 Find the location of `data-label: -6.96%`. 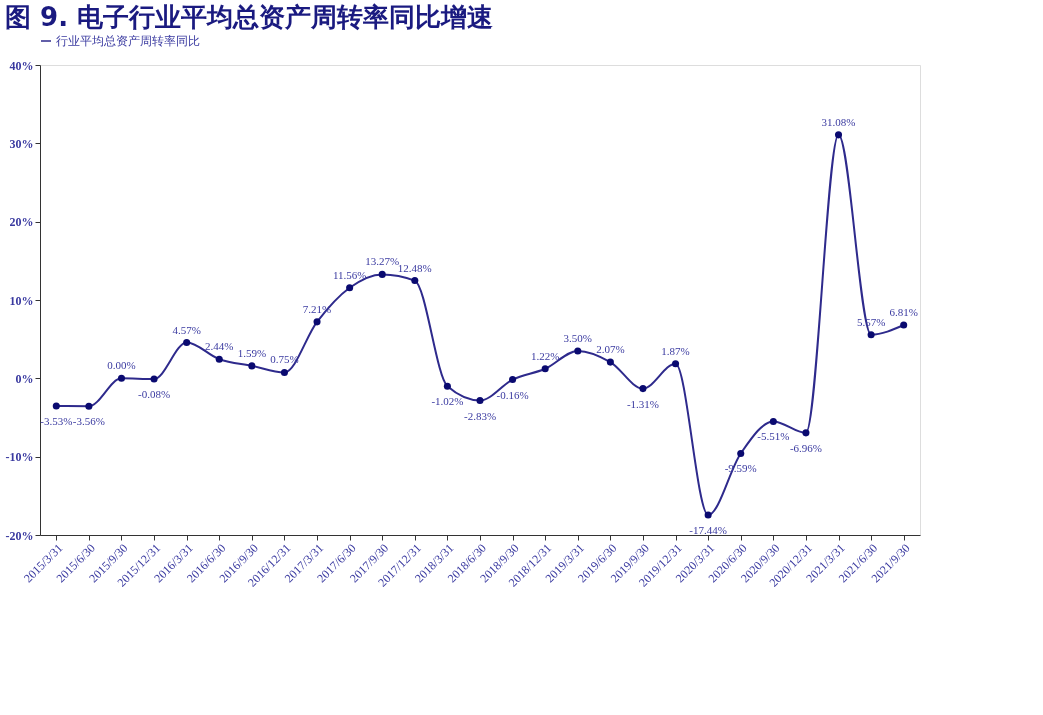

data-label: -6.96% is located at coordinates (805, 447).